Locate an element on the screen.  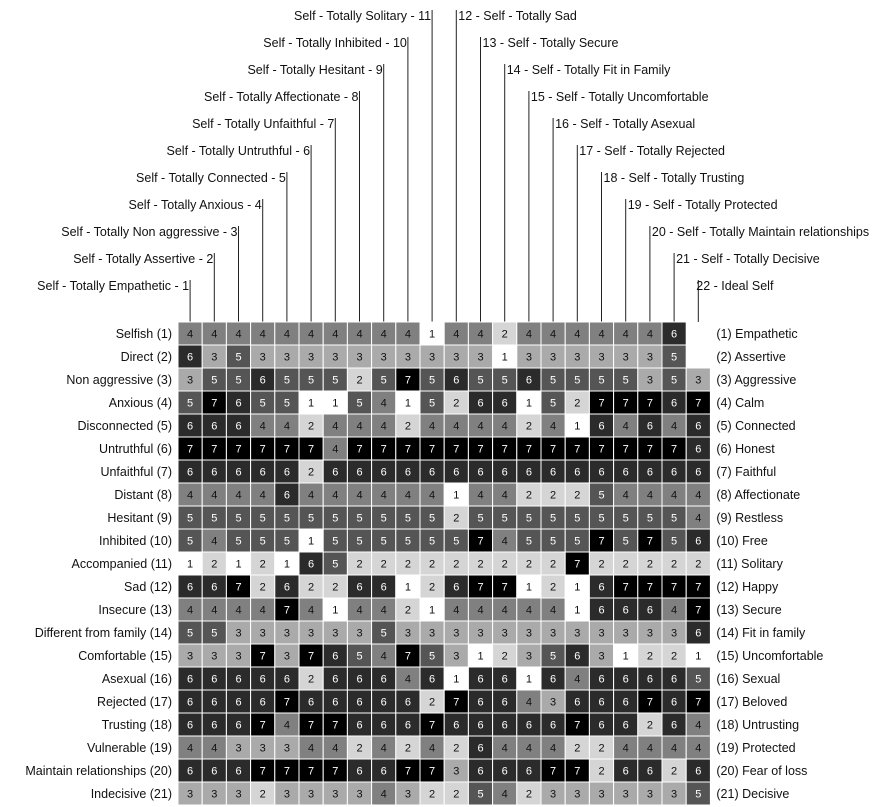
row-right-pole-label: (2) Assertive is located at coordinates (751, 357).